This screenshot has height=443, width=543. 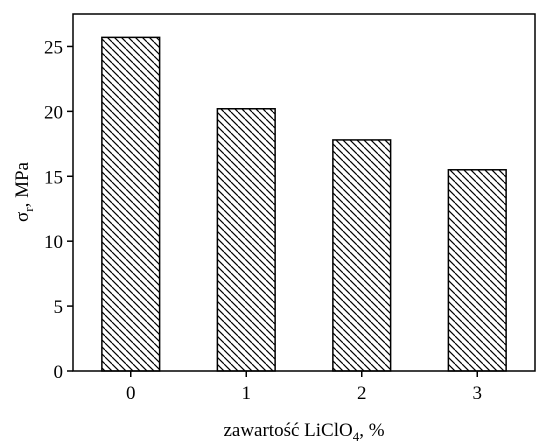 What do you see at coordinates (53, 112) in the screenshot?
I see `y-tick-label: 20` at bounding box center [53, 112].